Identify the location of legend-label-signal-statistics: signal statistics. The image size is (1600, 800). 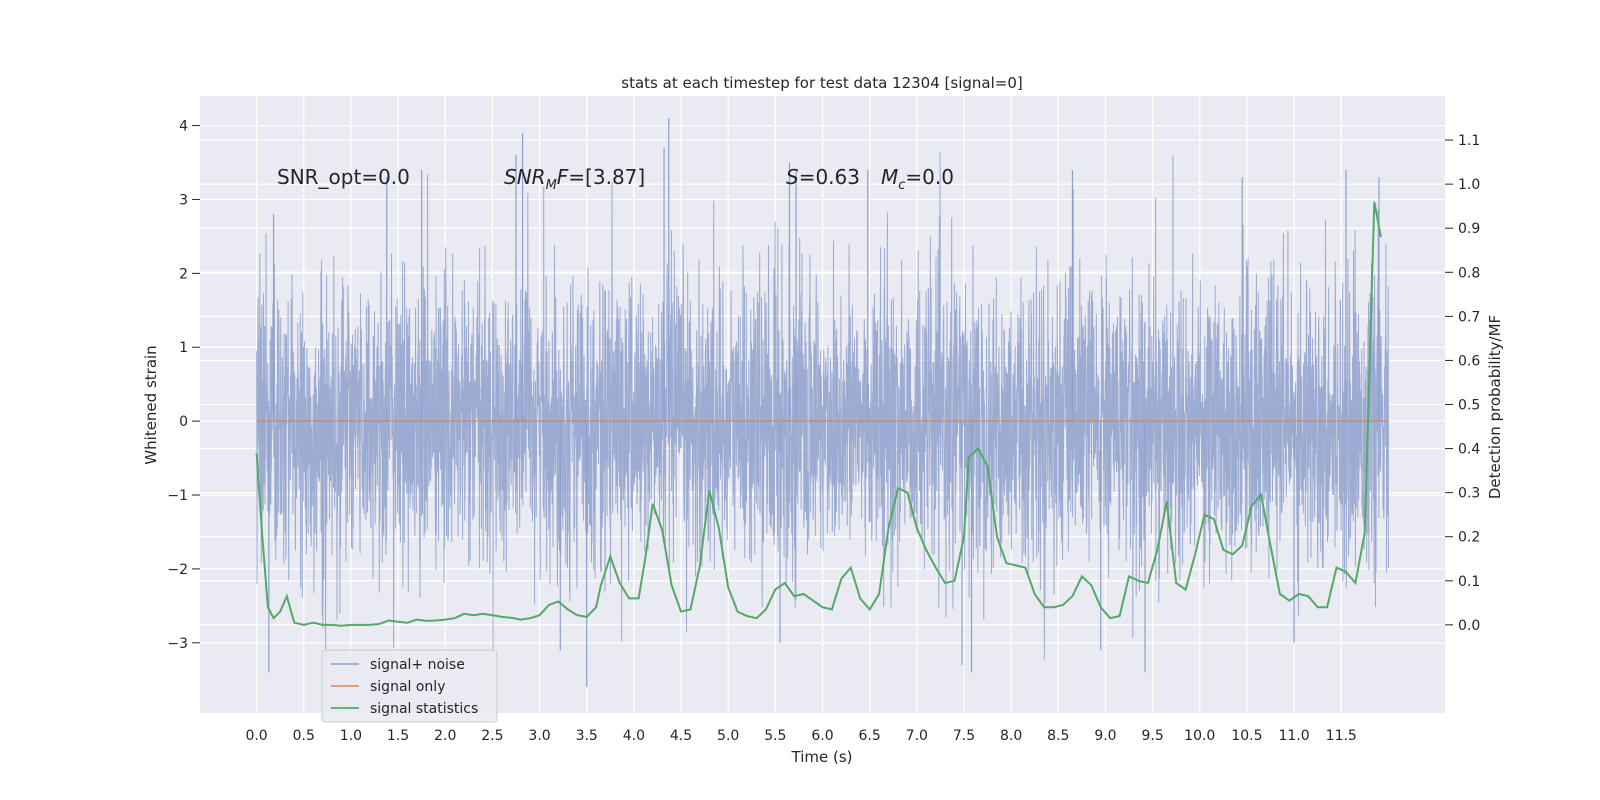
(424, 709).